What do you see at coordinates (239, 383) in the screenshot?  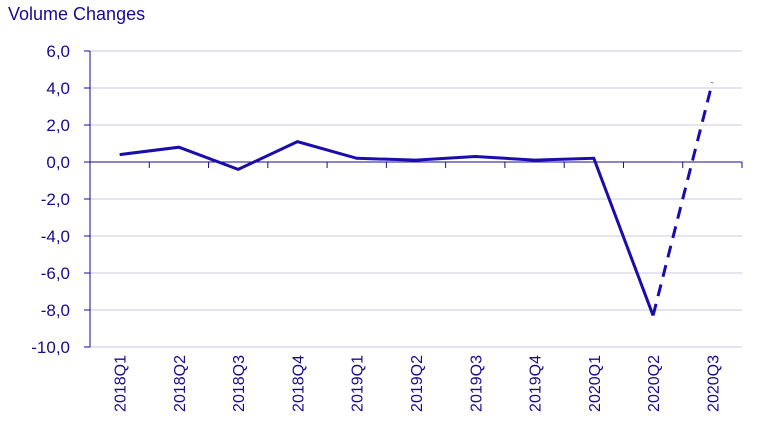 I see `x-tick-label: 2018Q3` at bounding box center [239, 383].